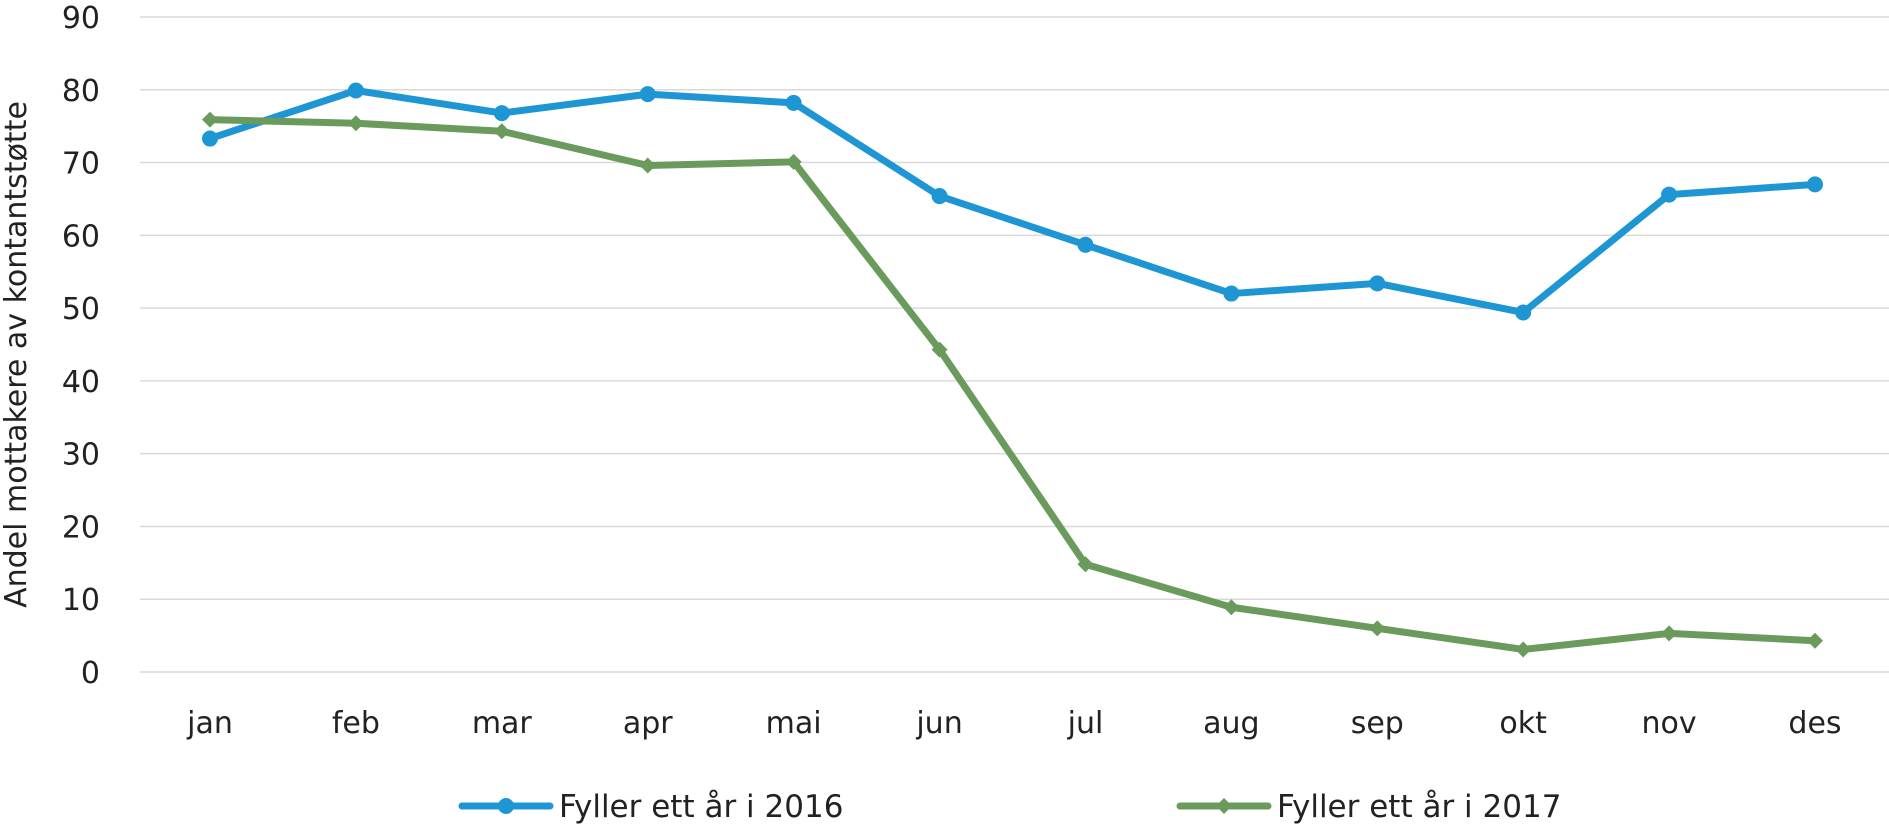 This screenshot has height=828, width=1889. I want to click on y-tick-label: 40, so click(81, 382).